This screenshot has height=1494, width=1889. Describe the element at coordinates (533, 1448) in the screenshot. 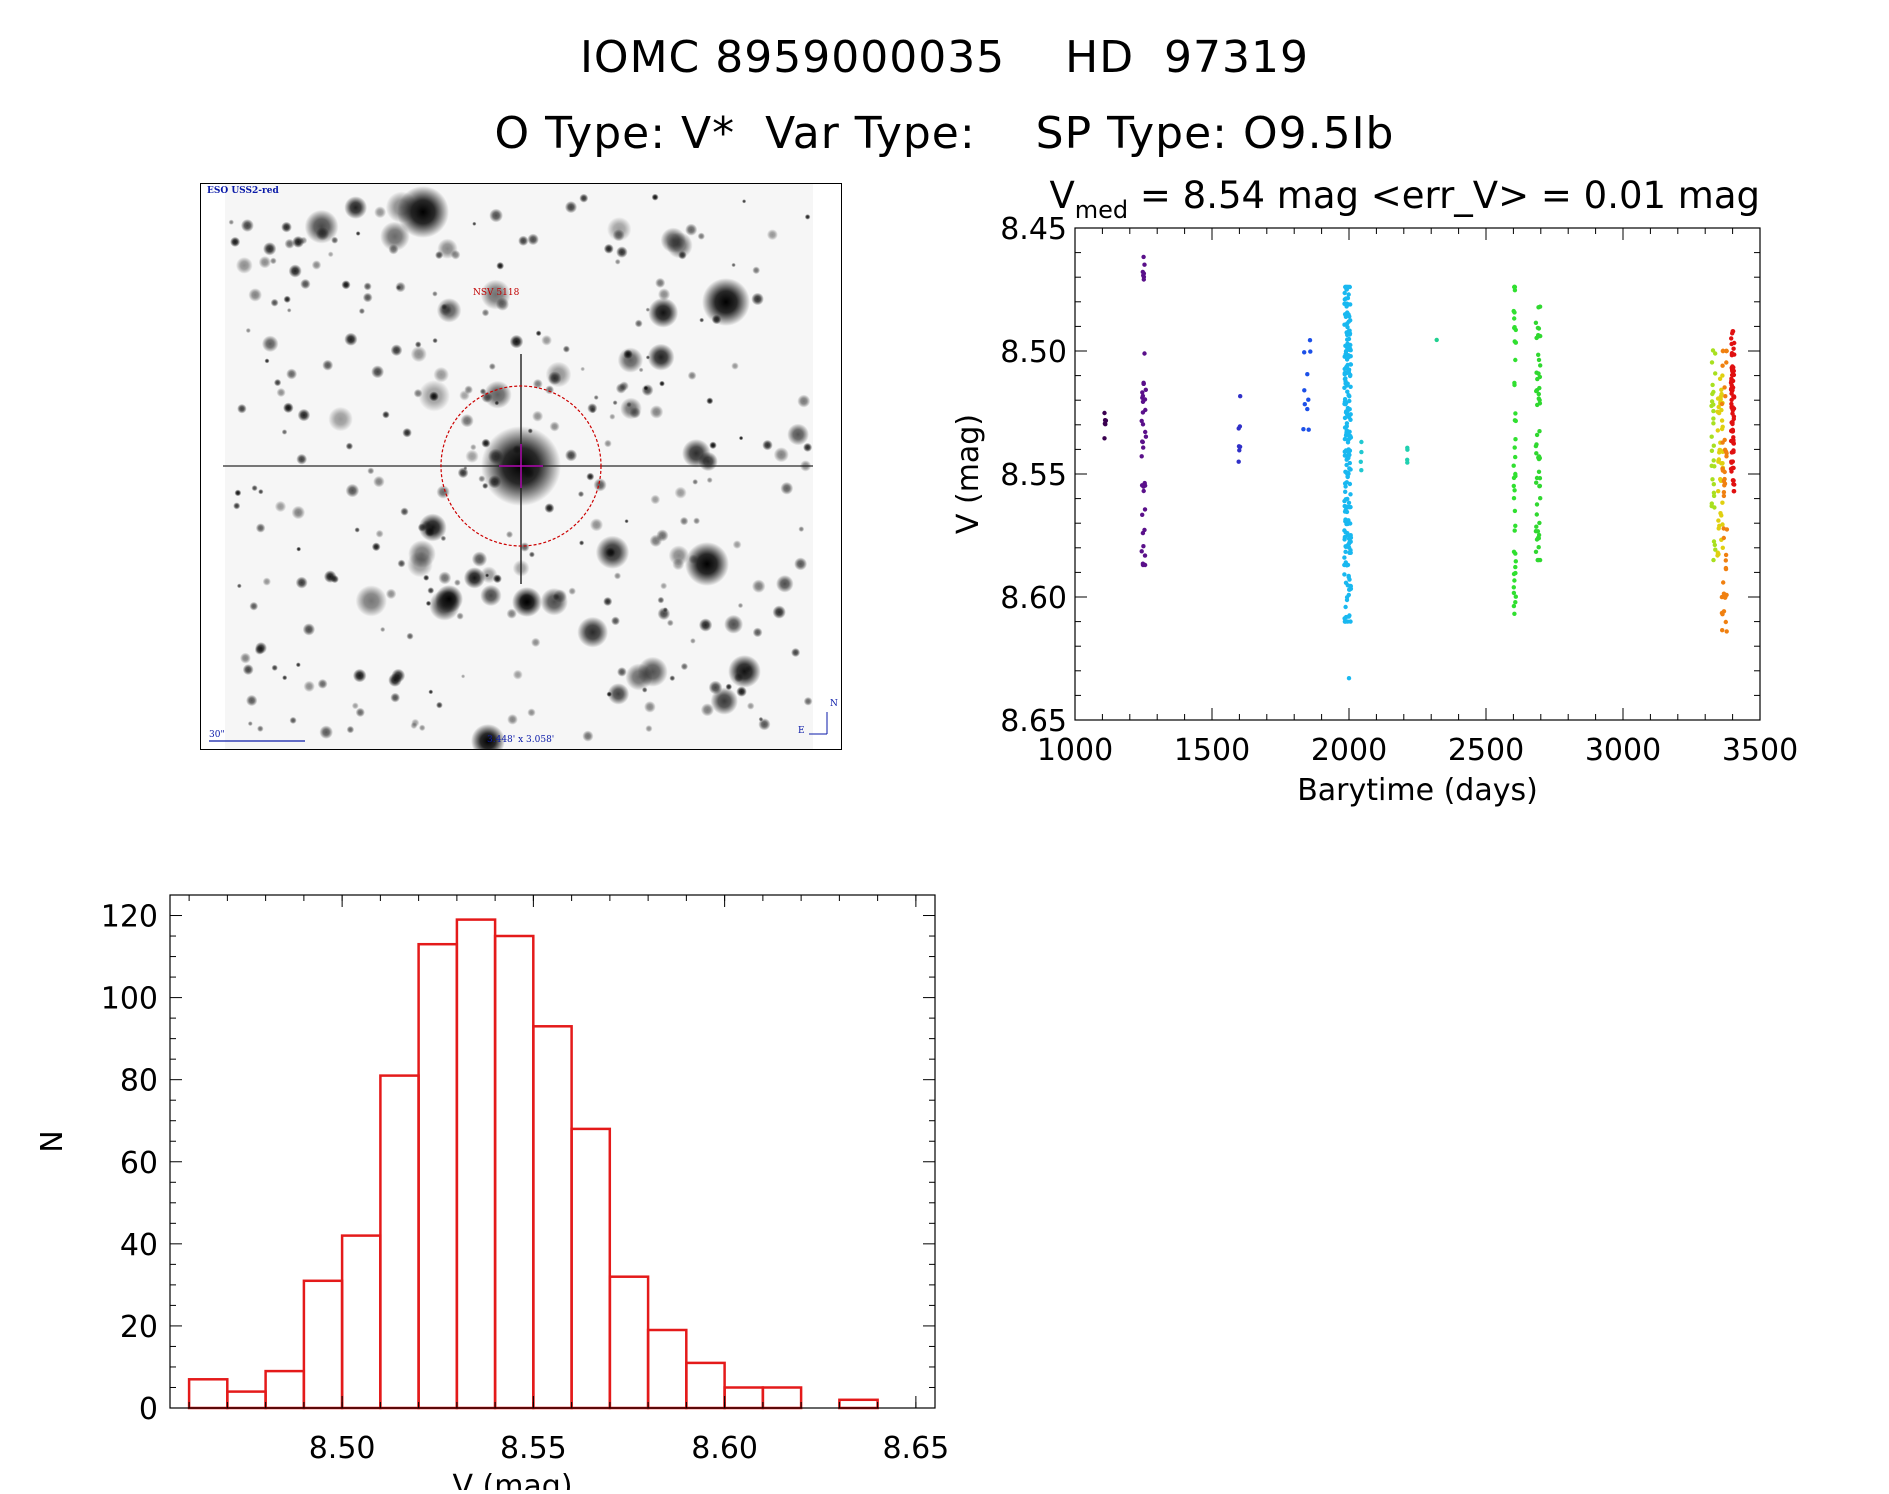

I see `hist-x-tick-label: 8.55` at that location.